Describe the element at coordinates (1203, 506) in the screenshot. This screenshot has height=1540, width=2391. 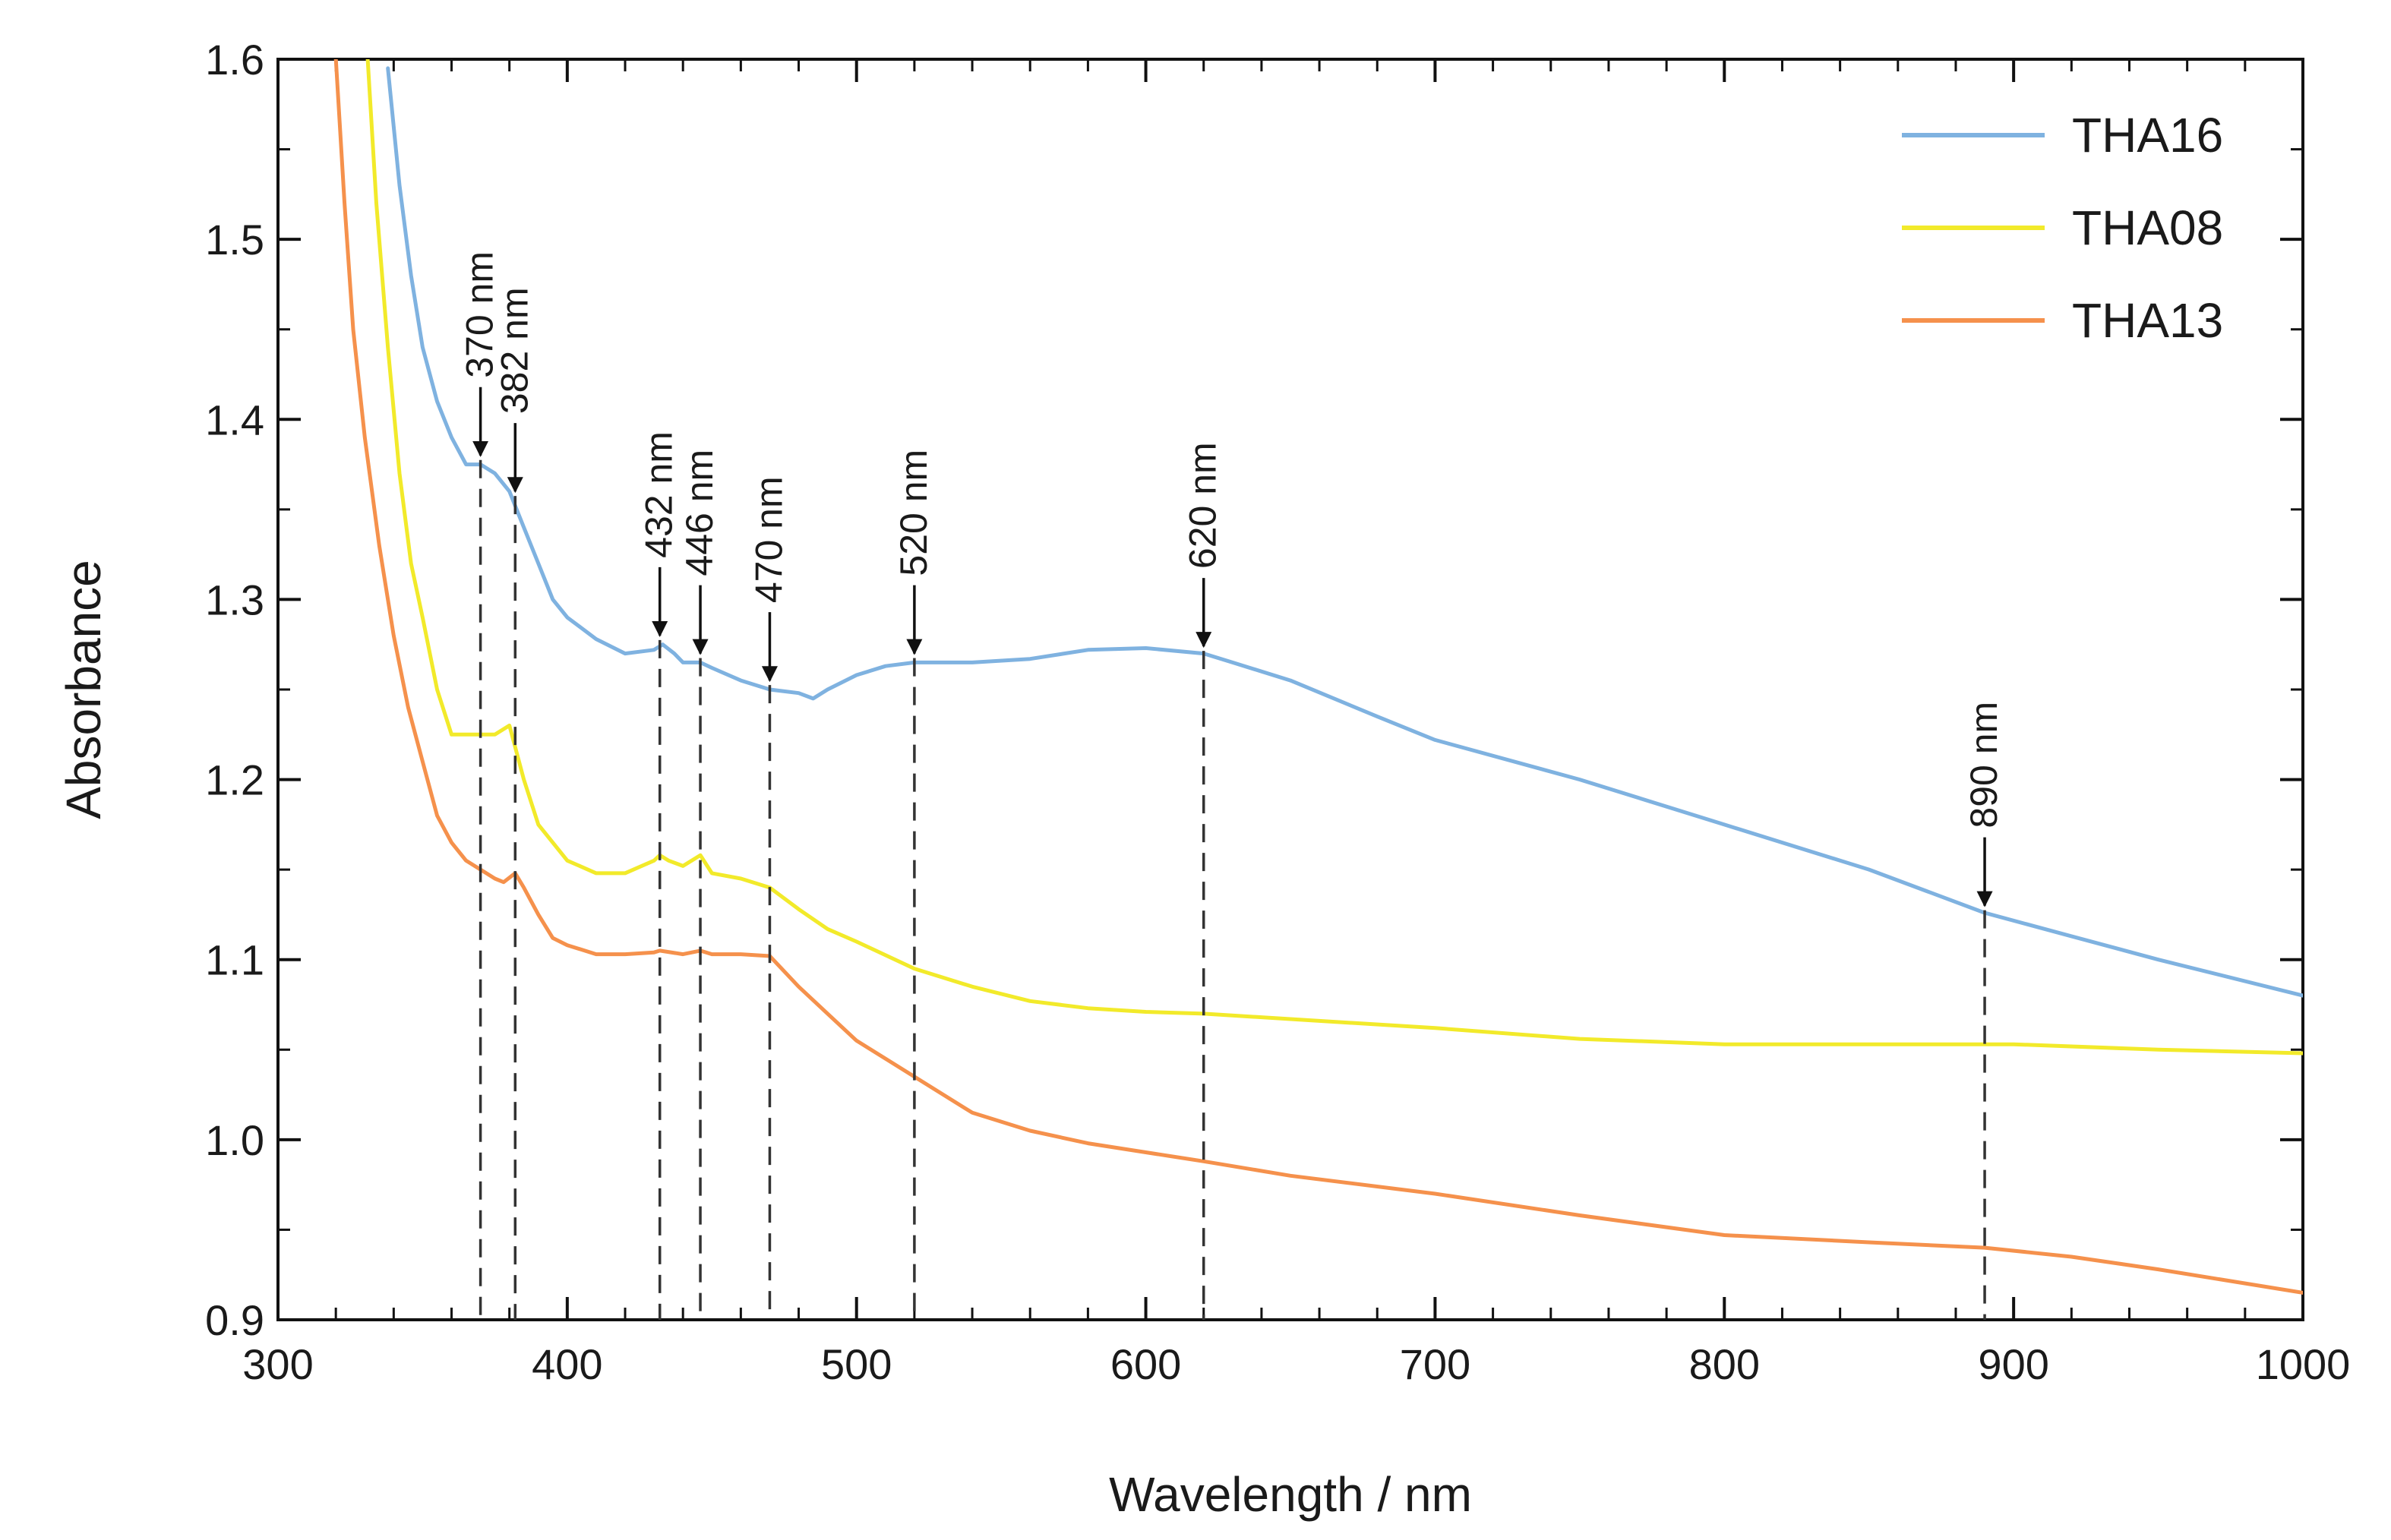
I see `annotation-label: 620 nm` at that location.